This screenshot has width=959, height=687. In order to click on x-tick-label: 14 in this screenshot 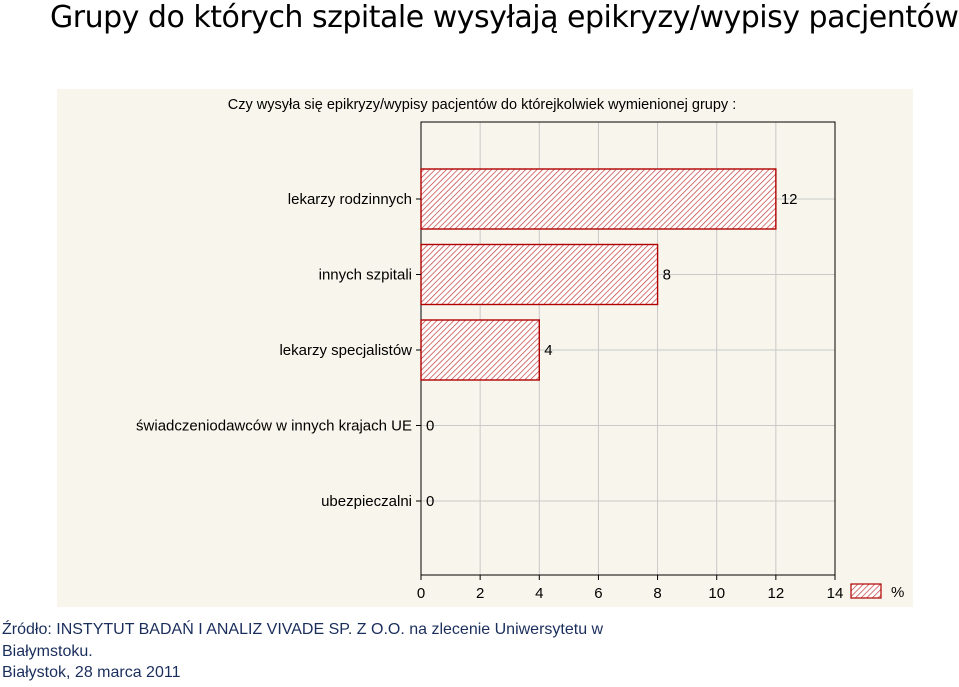, I will do `click(835, 593)`.